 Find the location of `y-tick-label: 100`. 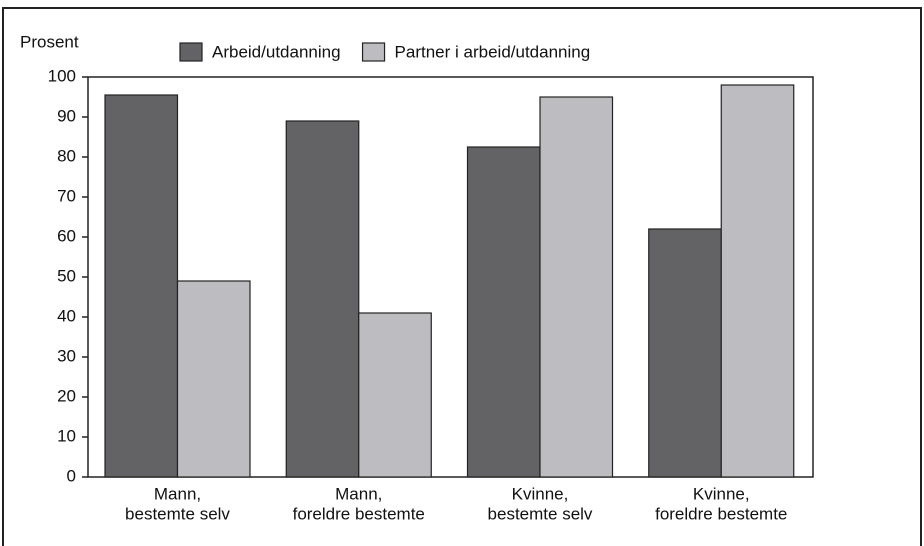

y-tick-label: 100 is located at coordinates (62, 75).